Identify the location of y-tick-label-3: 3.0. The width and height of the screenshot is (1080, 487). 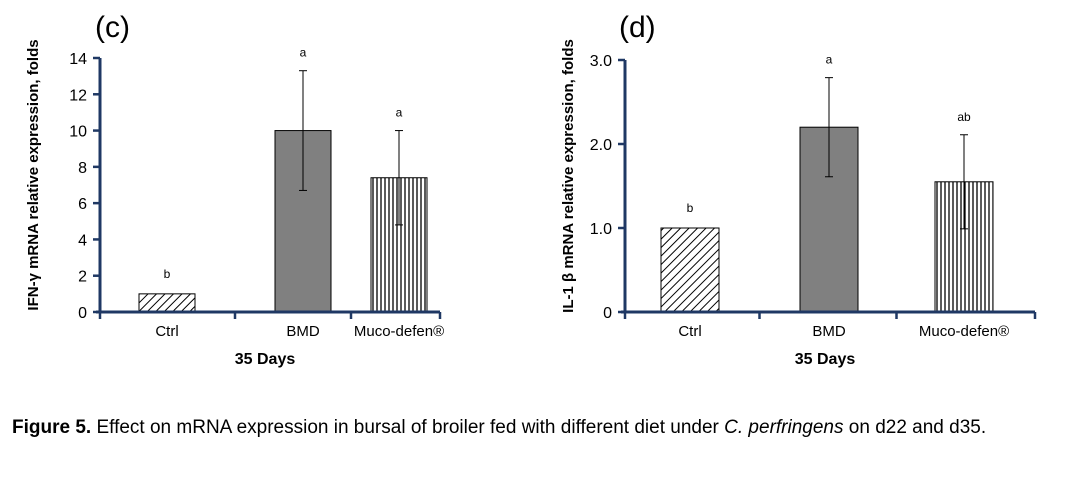
(601, 61).